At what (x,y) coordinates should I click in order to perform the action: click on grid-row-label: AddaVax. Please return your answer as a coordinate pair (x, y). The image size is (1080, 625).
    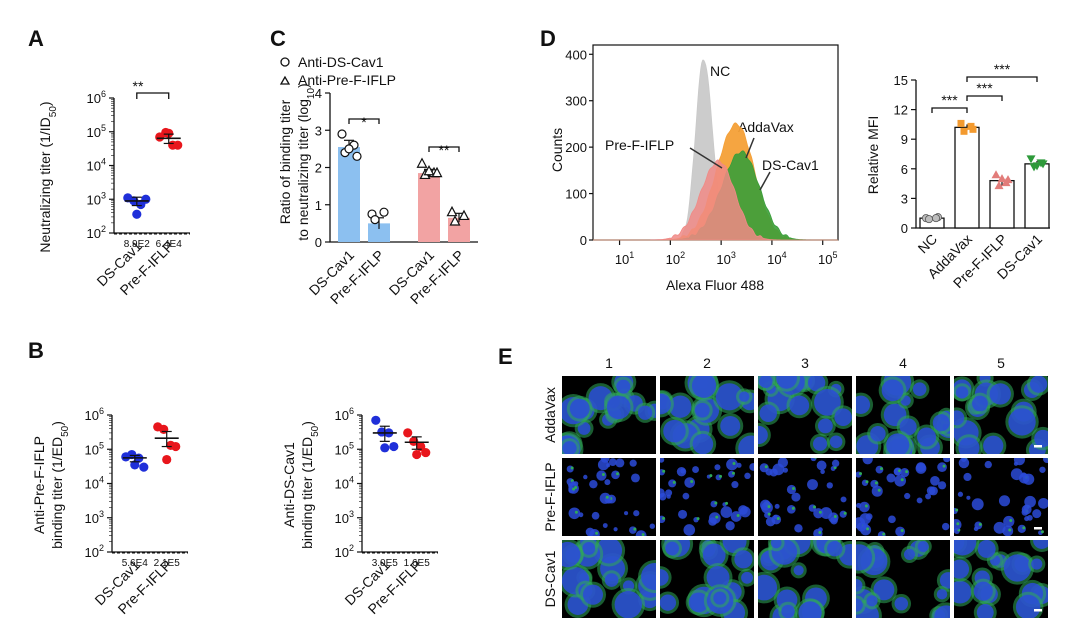
    Looking at the image, I should click on (550, 415).